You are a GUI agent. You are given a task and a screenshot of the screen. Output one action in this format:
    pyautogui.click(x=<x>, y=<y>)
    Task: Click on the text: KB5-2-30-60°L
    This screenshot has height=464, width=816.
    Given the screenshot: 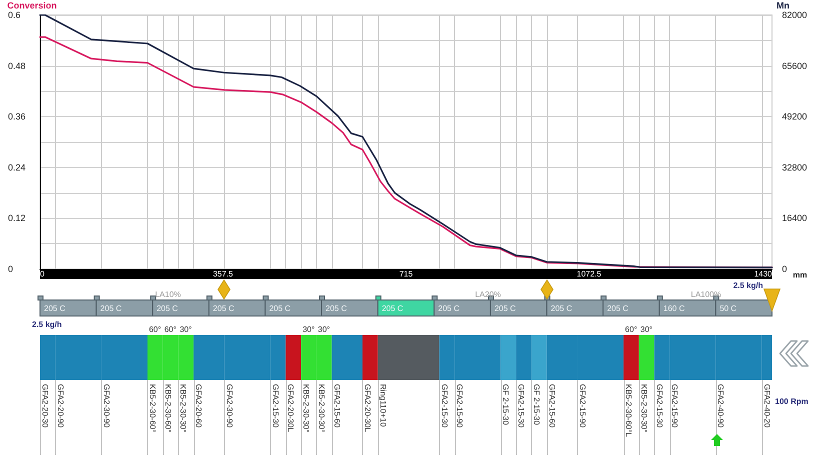 What is the action you would take?
    pyautogui.click(x=629, y=411)
    